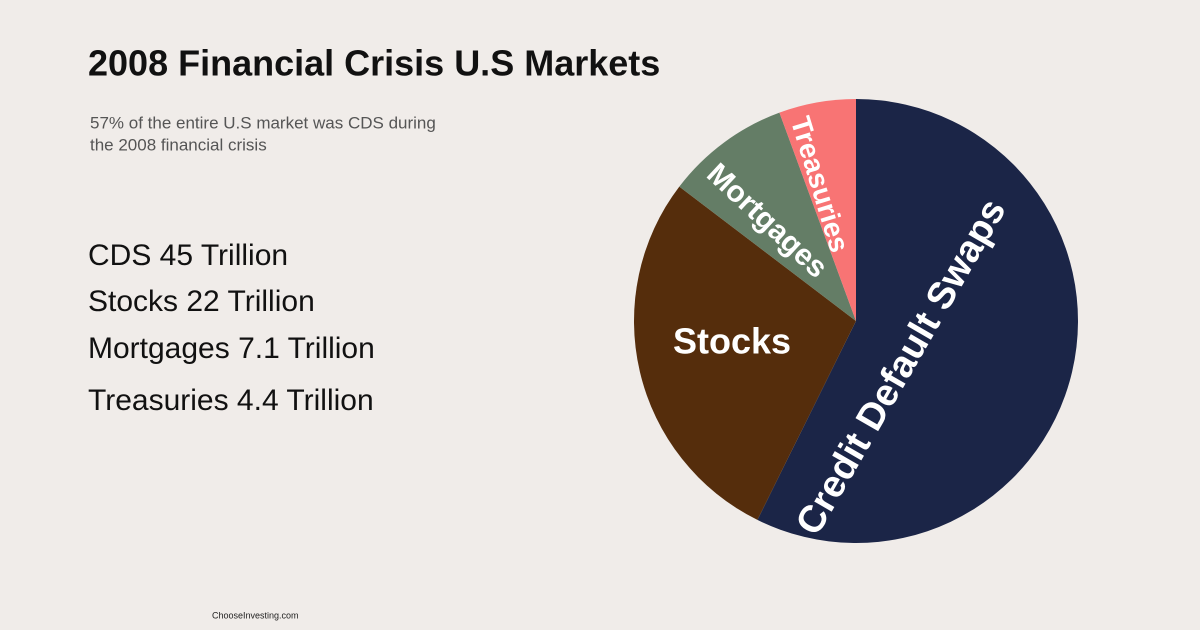  I want to click on value-label: Treasuries 4.4 Trillion, so click(231, 400).